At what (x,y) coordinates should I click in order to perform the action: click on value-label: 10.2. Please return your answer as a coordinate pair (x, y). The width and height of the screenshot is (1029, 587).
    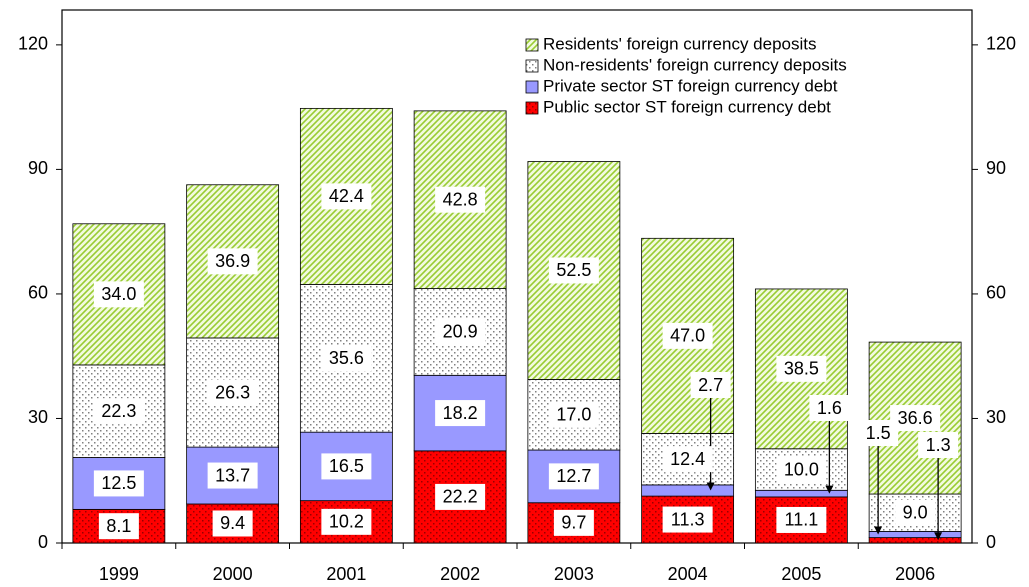
    Looking at the image, I should click on (346, 522).